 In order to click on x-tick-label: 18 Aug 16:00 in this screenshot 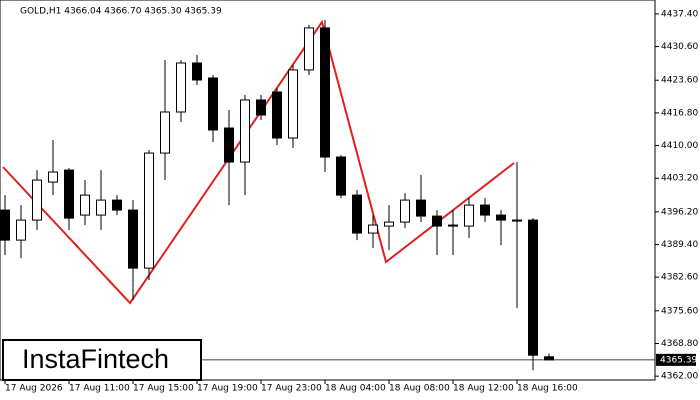, I will do `click(547, 389)`.